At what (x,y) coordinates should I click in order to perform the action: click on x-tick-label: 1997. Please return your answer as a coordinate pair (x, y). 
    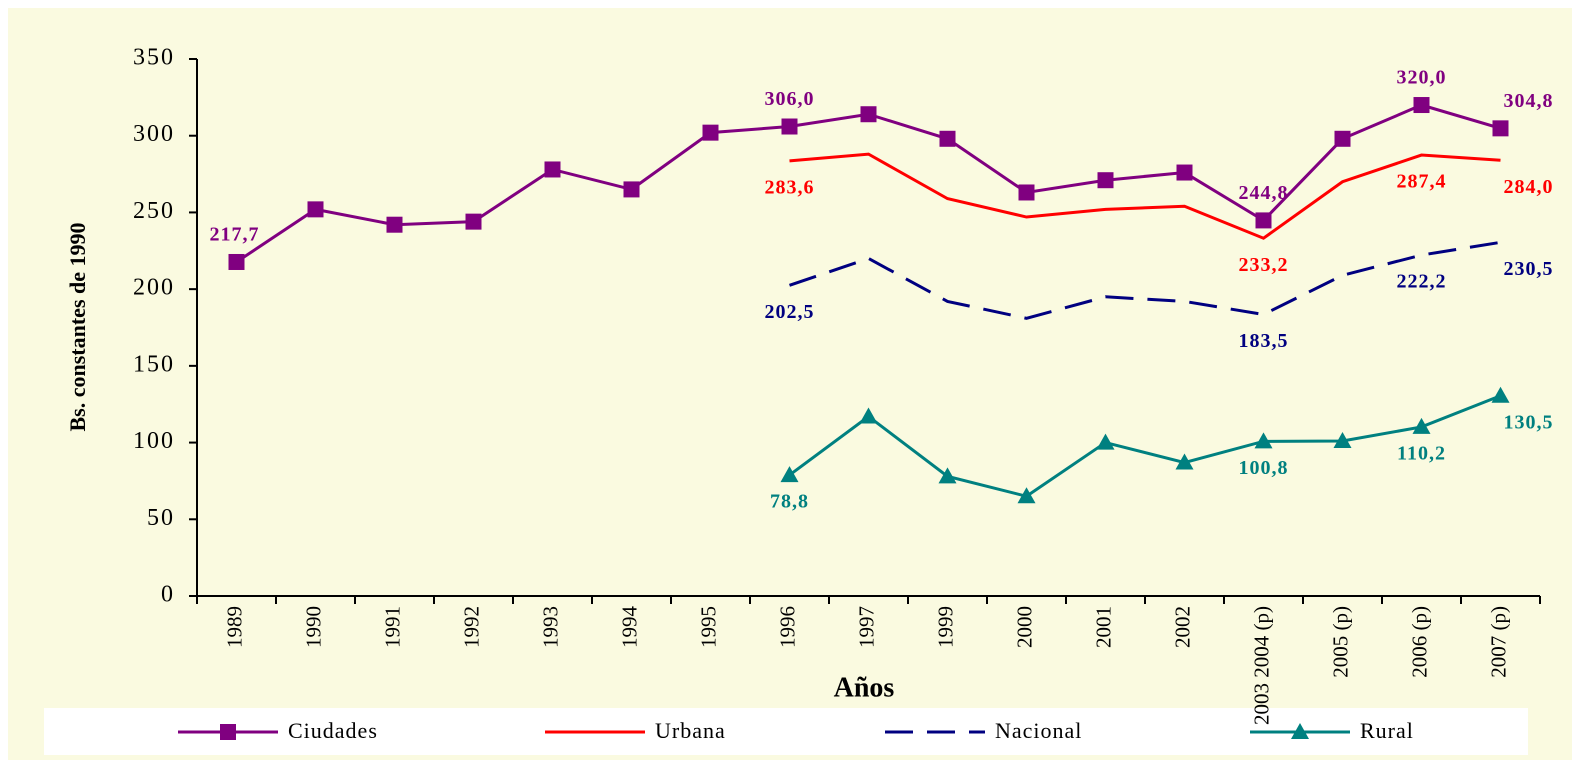
    Looking at the image, I should click on (866, 627).